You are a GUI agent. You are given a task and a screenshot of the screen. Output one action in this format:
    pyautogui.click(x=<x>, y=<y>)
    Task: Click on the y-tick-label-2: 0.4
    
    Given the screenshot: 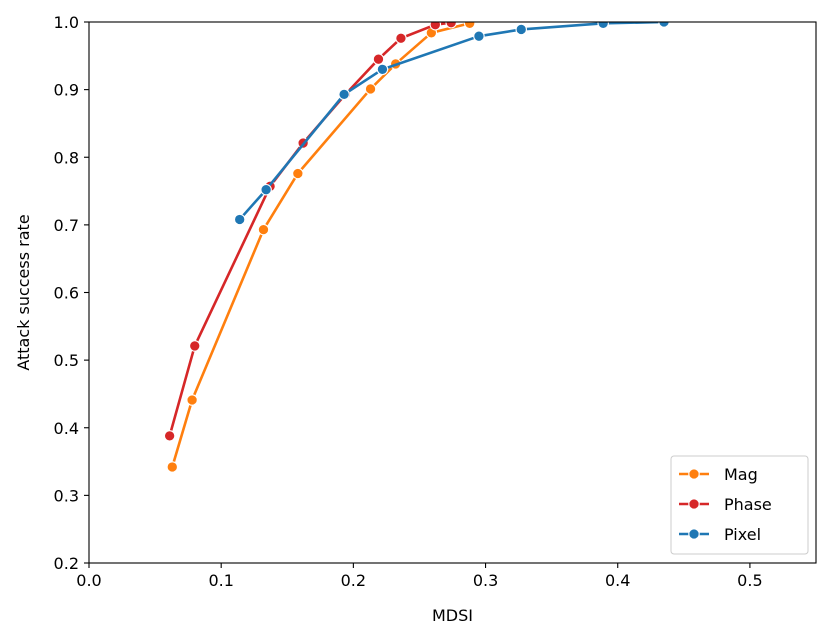 What is the action you would take?
    pyautogui.click(x=66, y=428)
    